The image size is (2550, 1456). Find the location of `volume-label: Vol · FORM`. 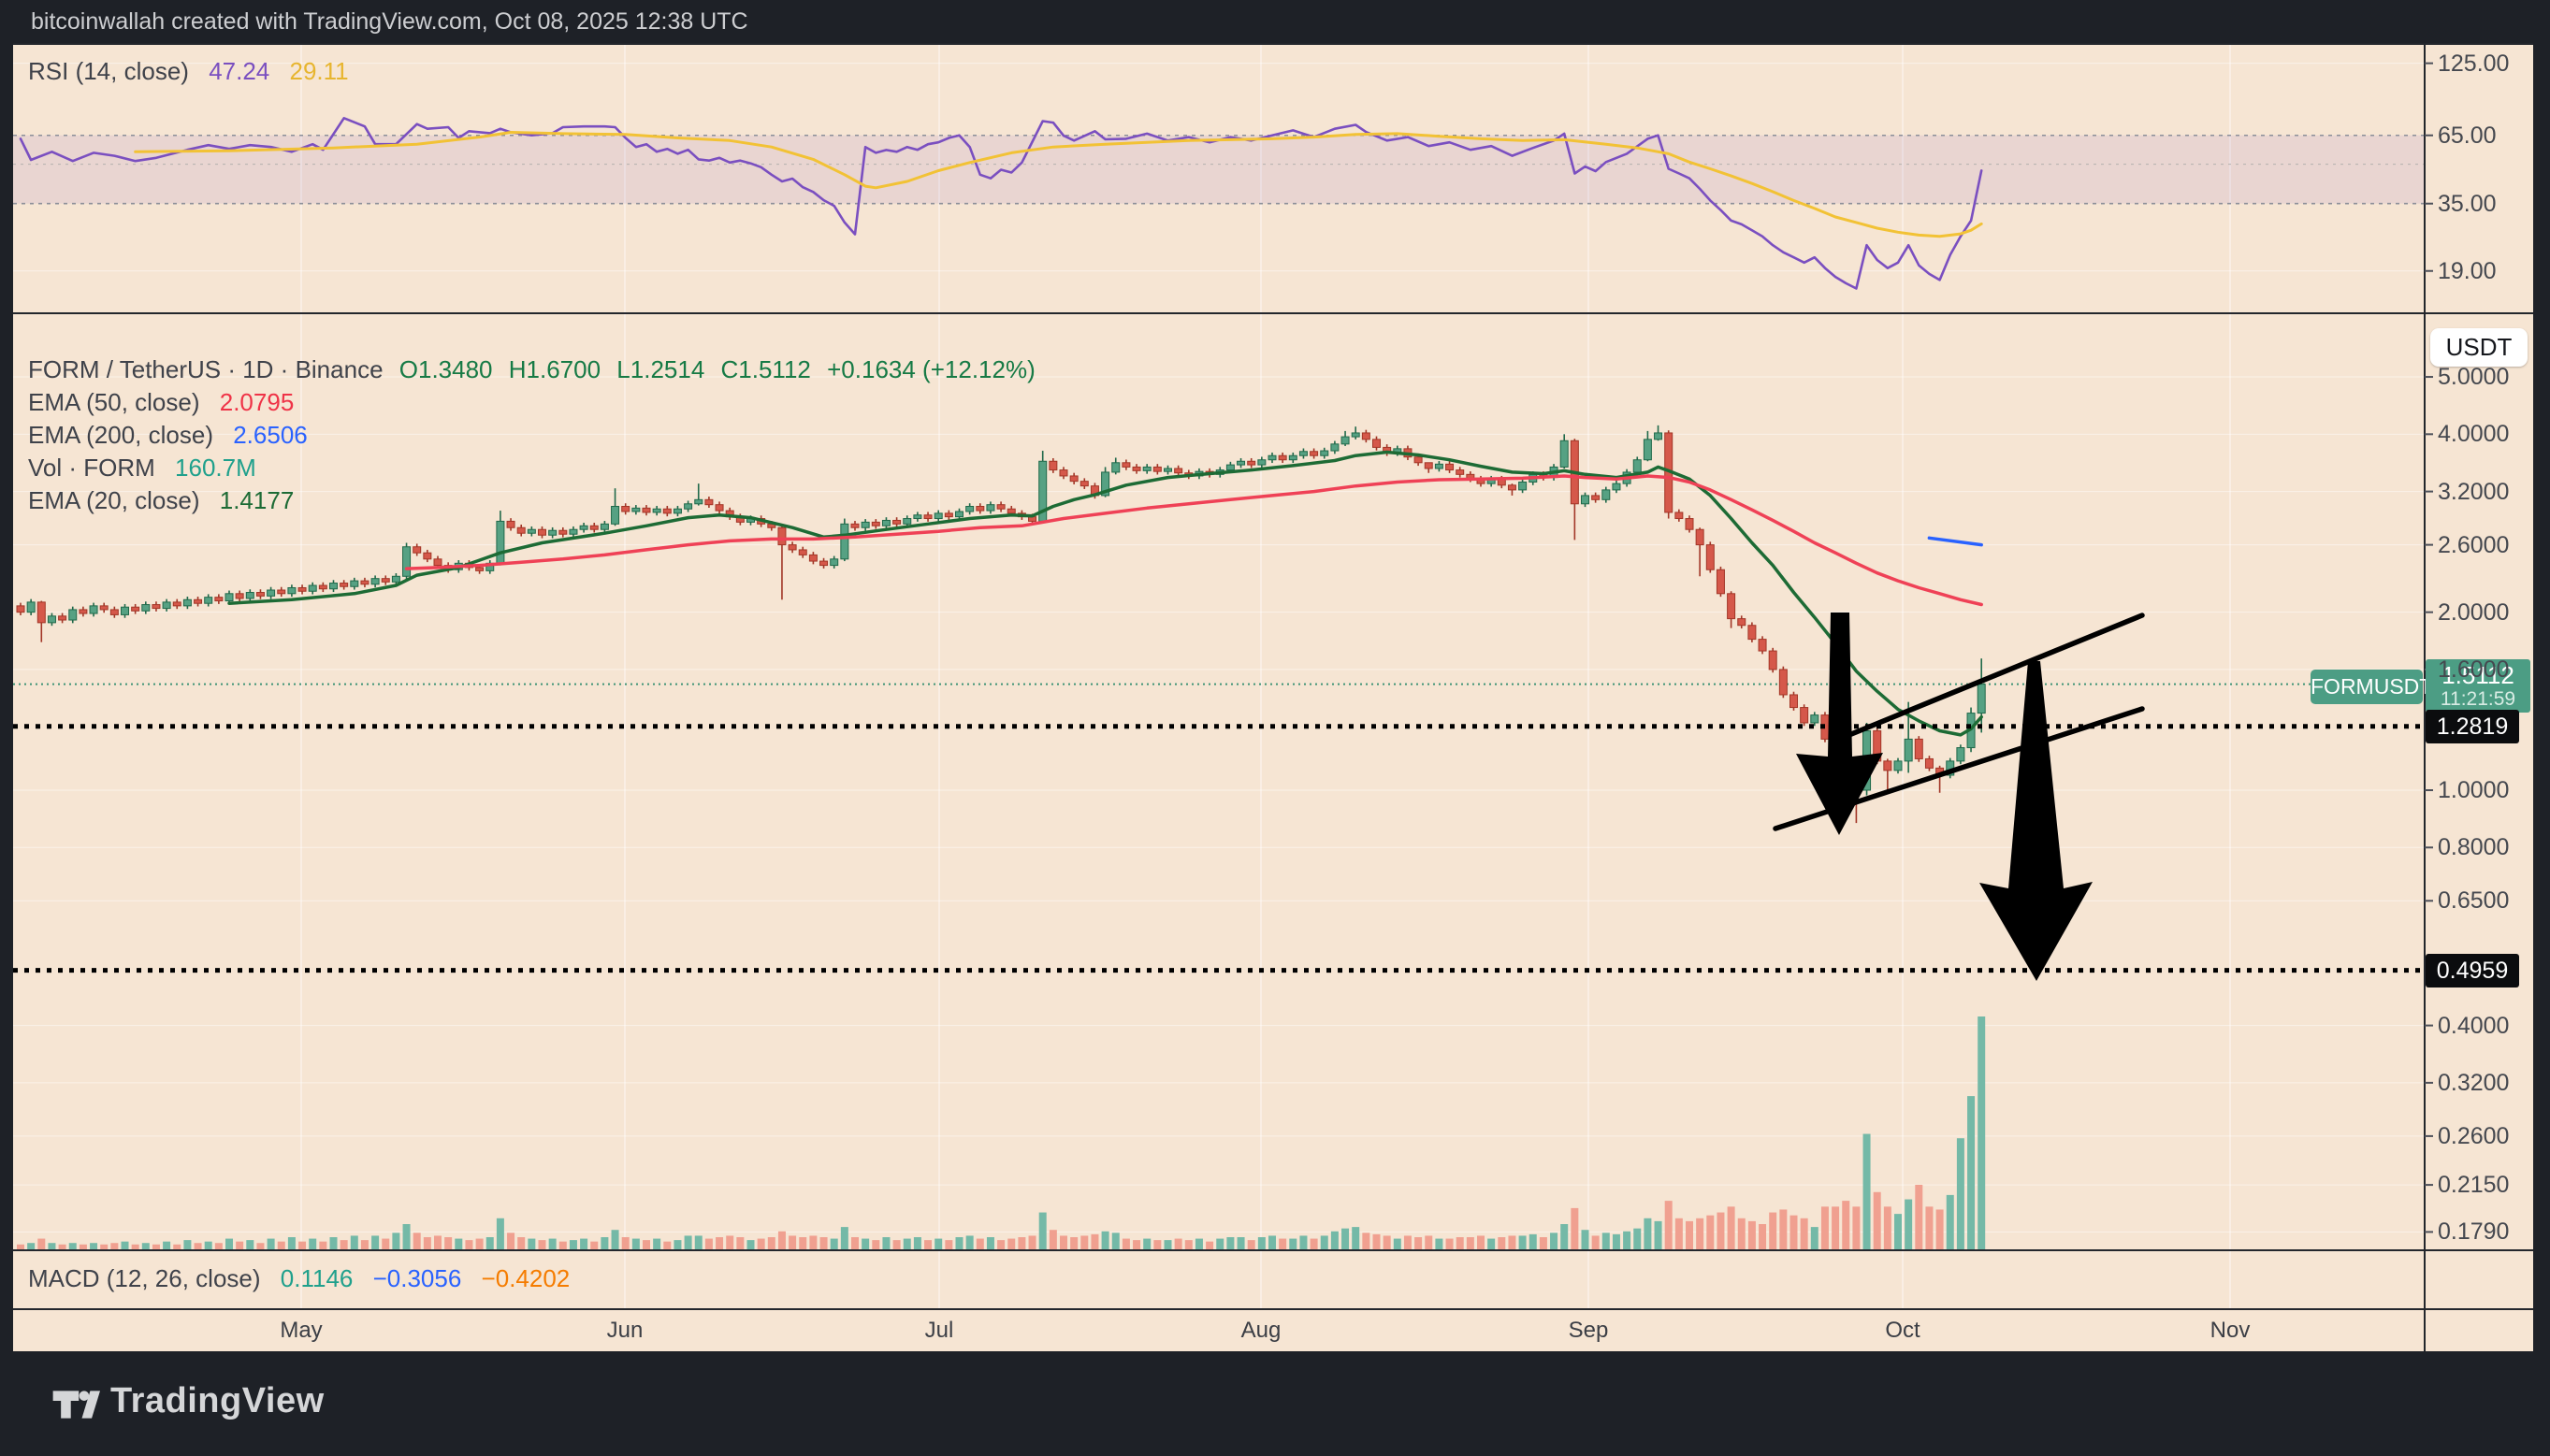

volume-label: Vol · FORM is located at coordinates (91, 468).